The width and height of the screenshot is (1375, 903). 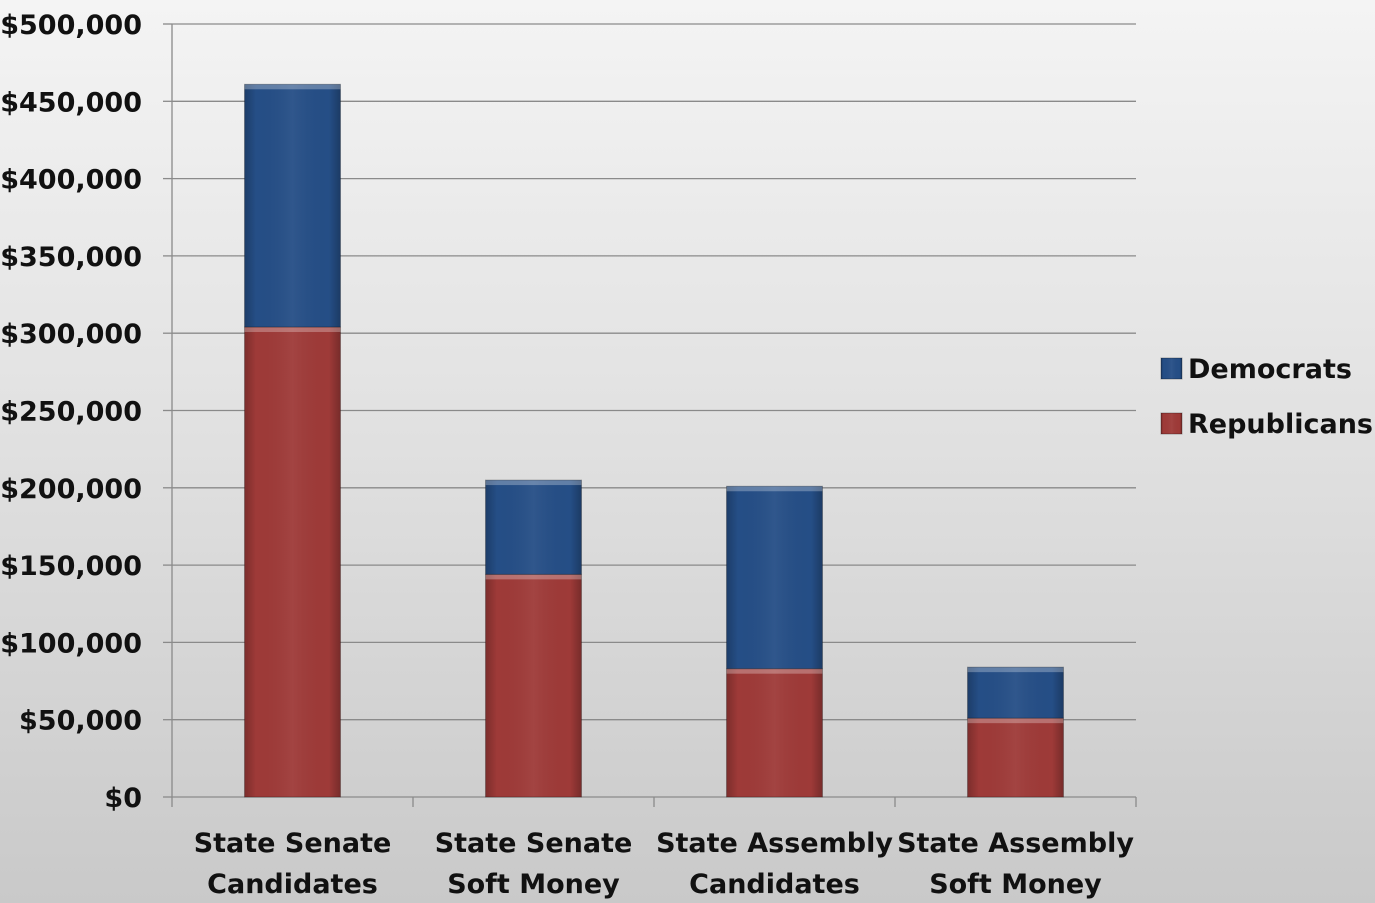 I want to click on y-tick-label: $50,000, so click(x=80, y=721).